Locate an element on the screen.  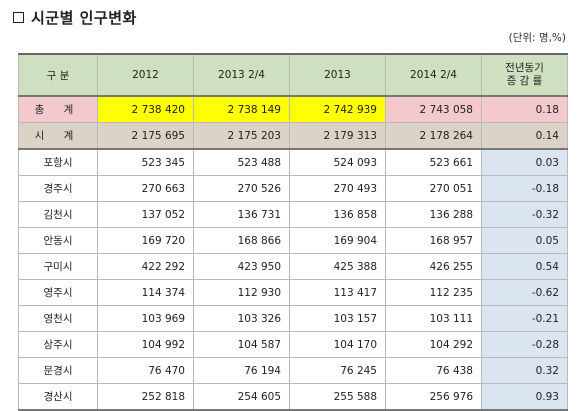
row-label: 경주시 is located at coordinates (58, 188).